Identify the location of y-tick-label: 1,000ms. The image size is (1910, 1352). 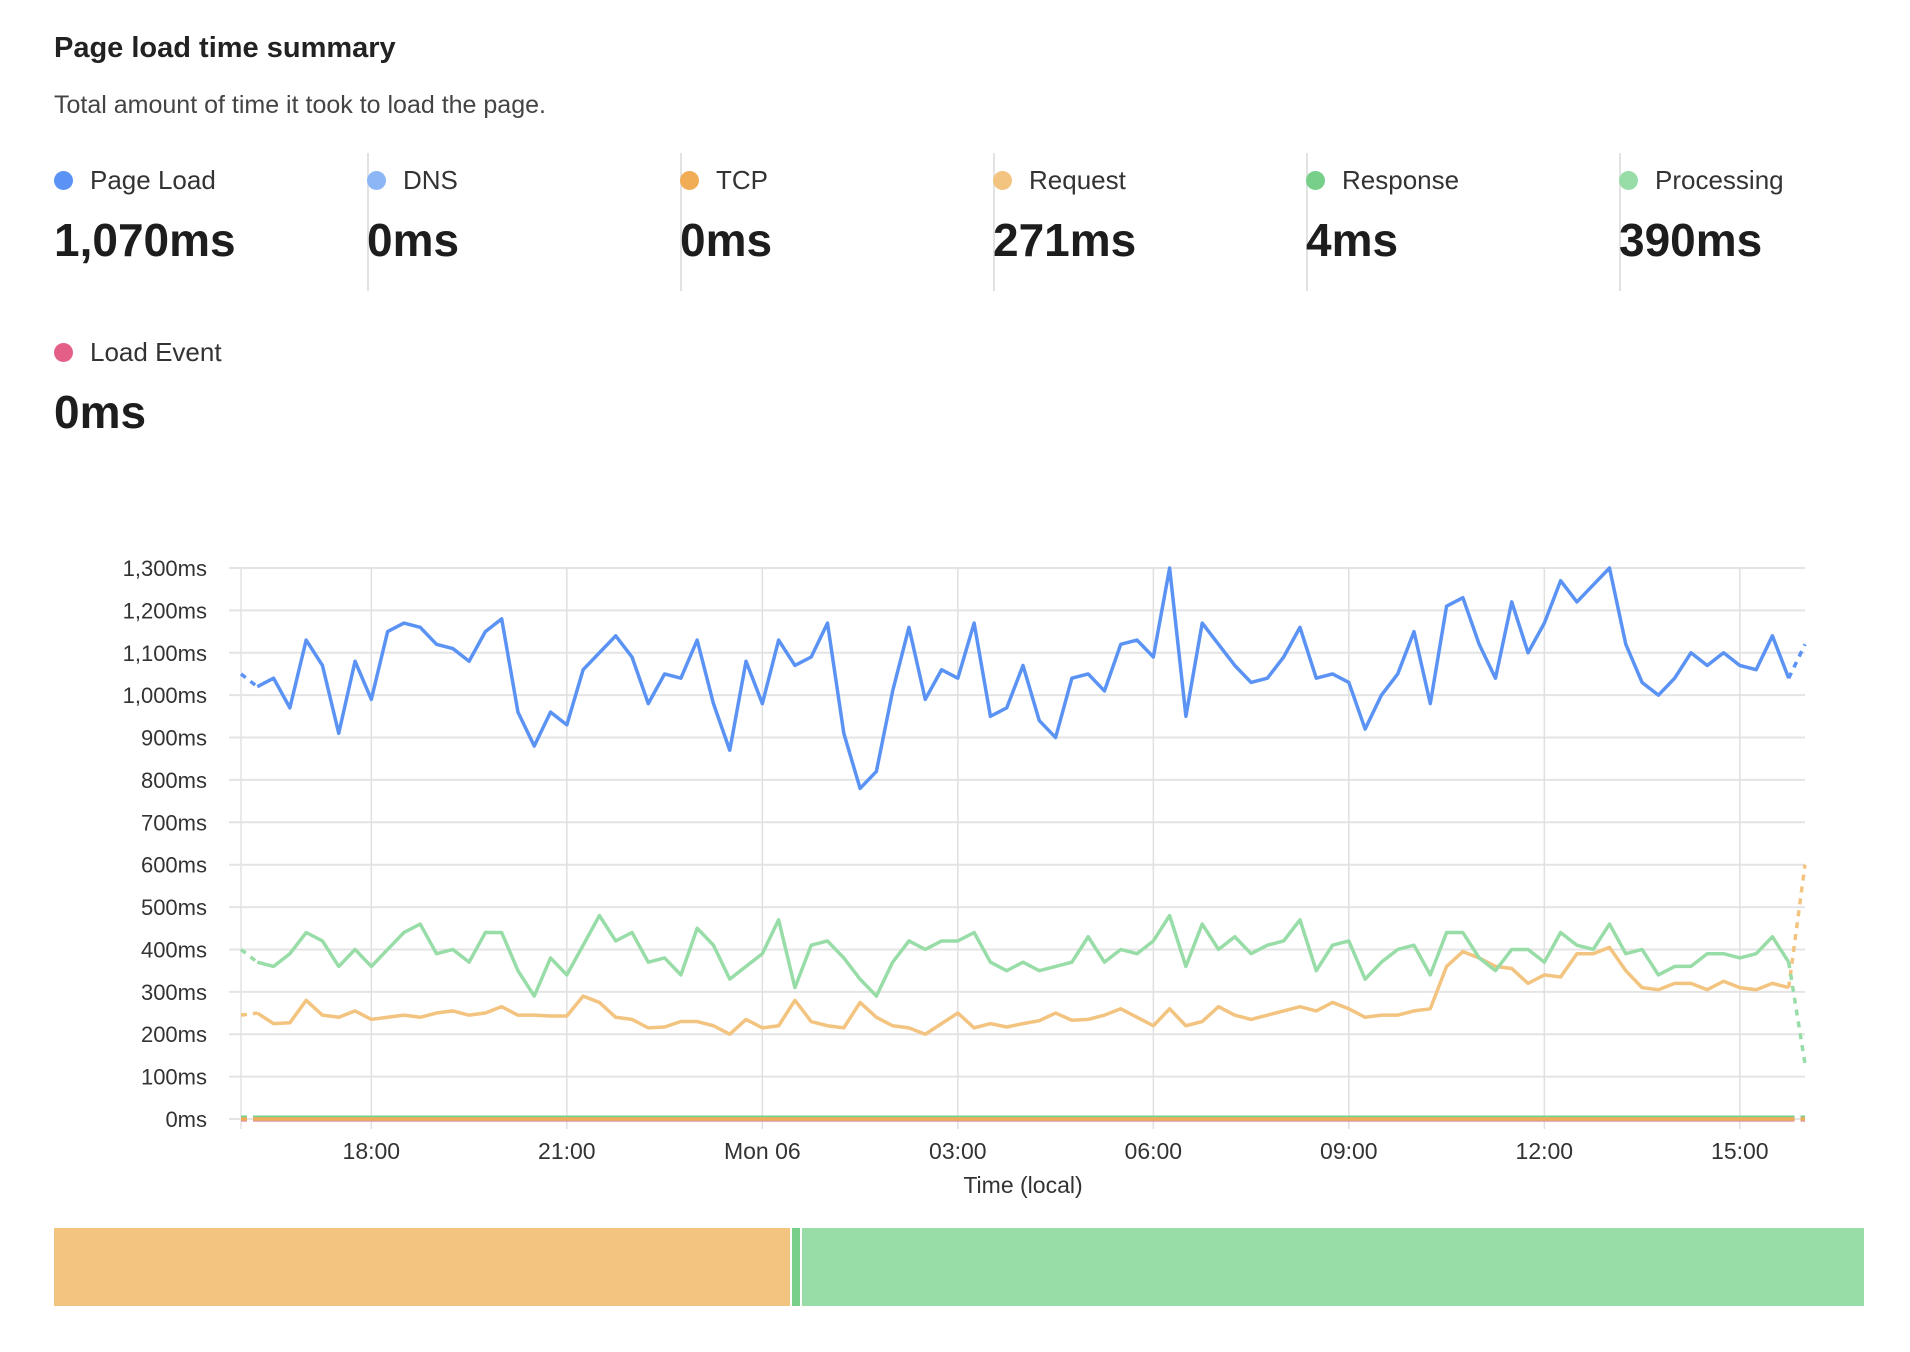
(165, 695).